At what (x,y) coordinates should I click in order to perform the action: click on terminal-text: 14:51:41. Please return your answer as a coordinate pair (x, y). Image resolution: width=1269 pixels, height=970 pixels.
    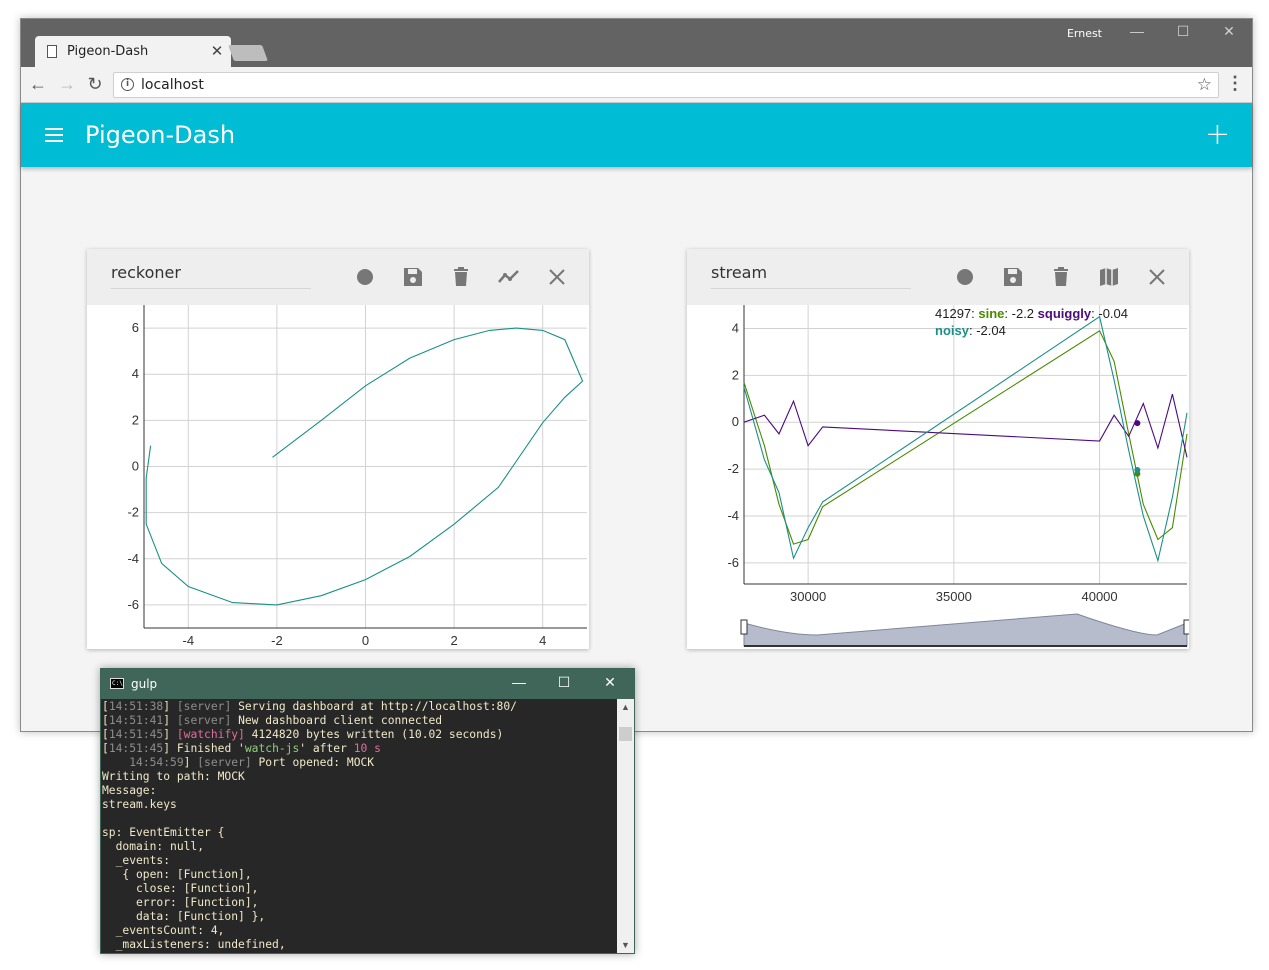
    Looking at the image, I should click on (136, 720).